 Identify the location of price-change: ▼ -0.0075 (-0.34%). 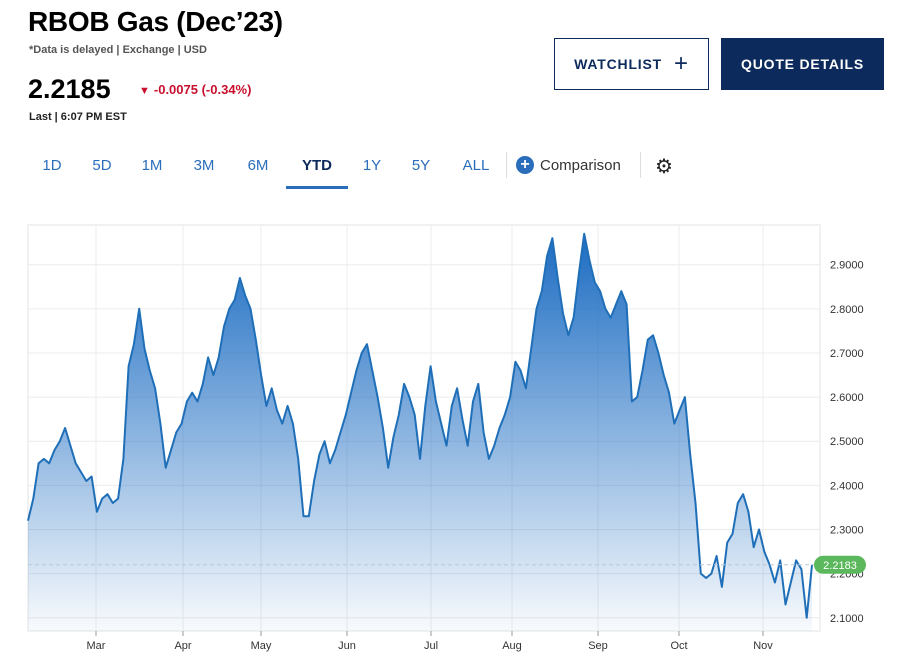
(195, 89).